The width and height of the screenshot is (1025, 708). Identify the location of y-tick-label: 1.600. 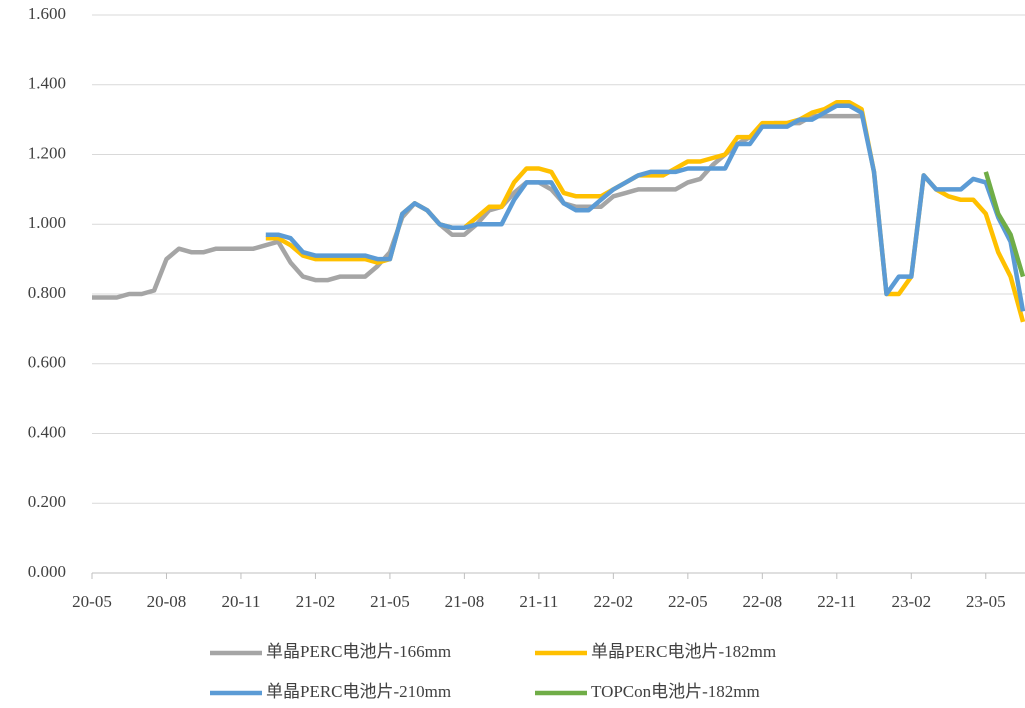
(47, 13).